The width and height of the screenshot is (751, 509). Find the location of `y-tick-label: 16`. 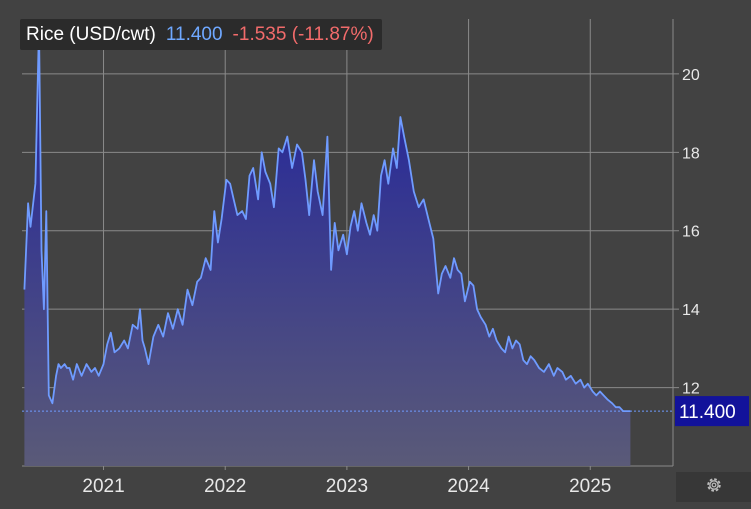

y-tick-label: 16 is located at coordinates (691, 232).